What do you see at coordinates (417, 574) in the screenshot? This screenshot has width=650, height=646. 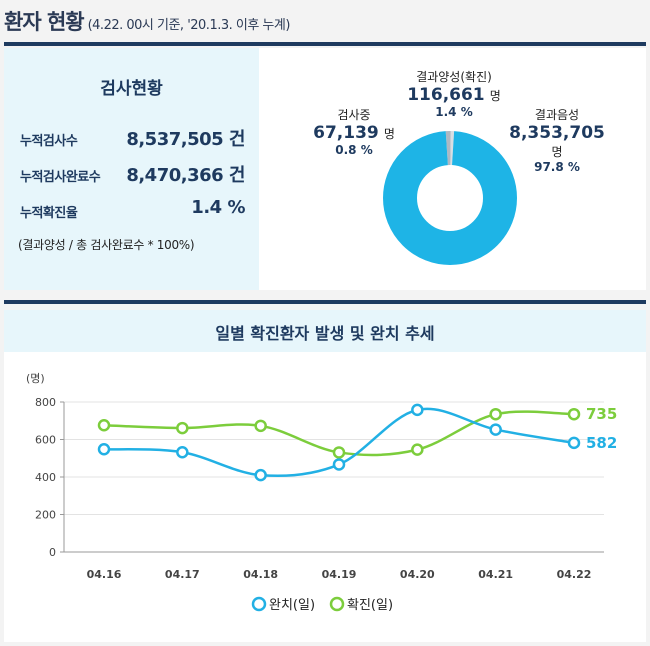 I see `x-tick-label: 04.20` at bounding box center [417, 574].